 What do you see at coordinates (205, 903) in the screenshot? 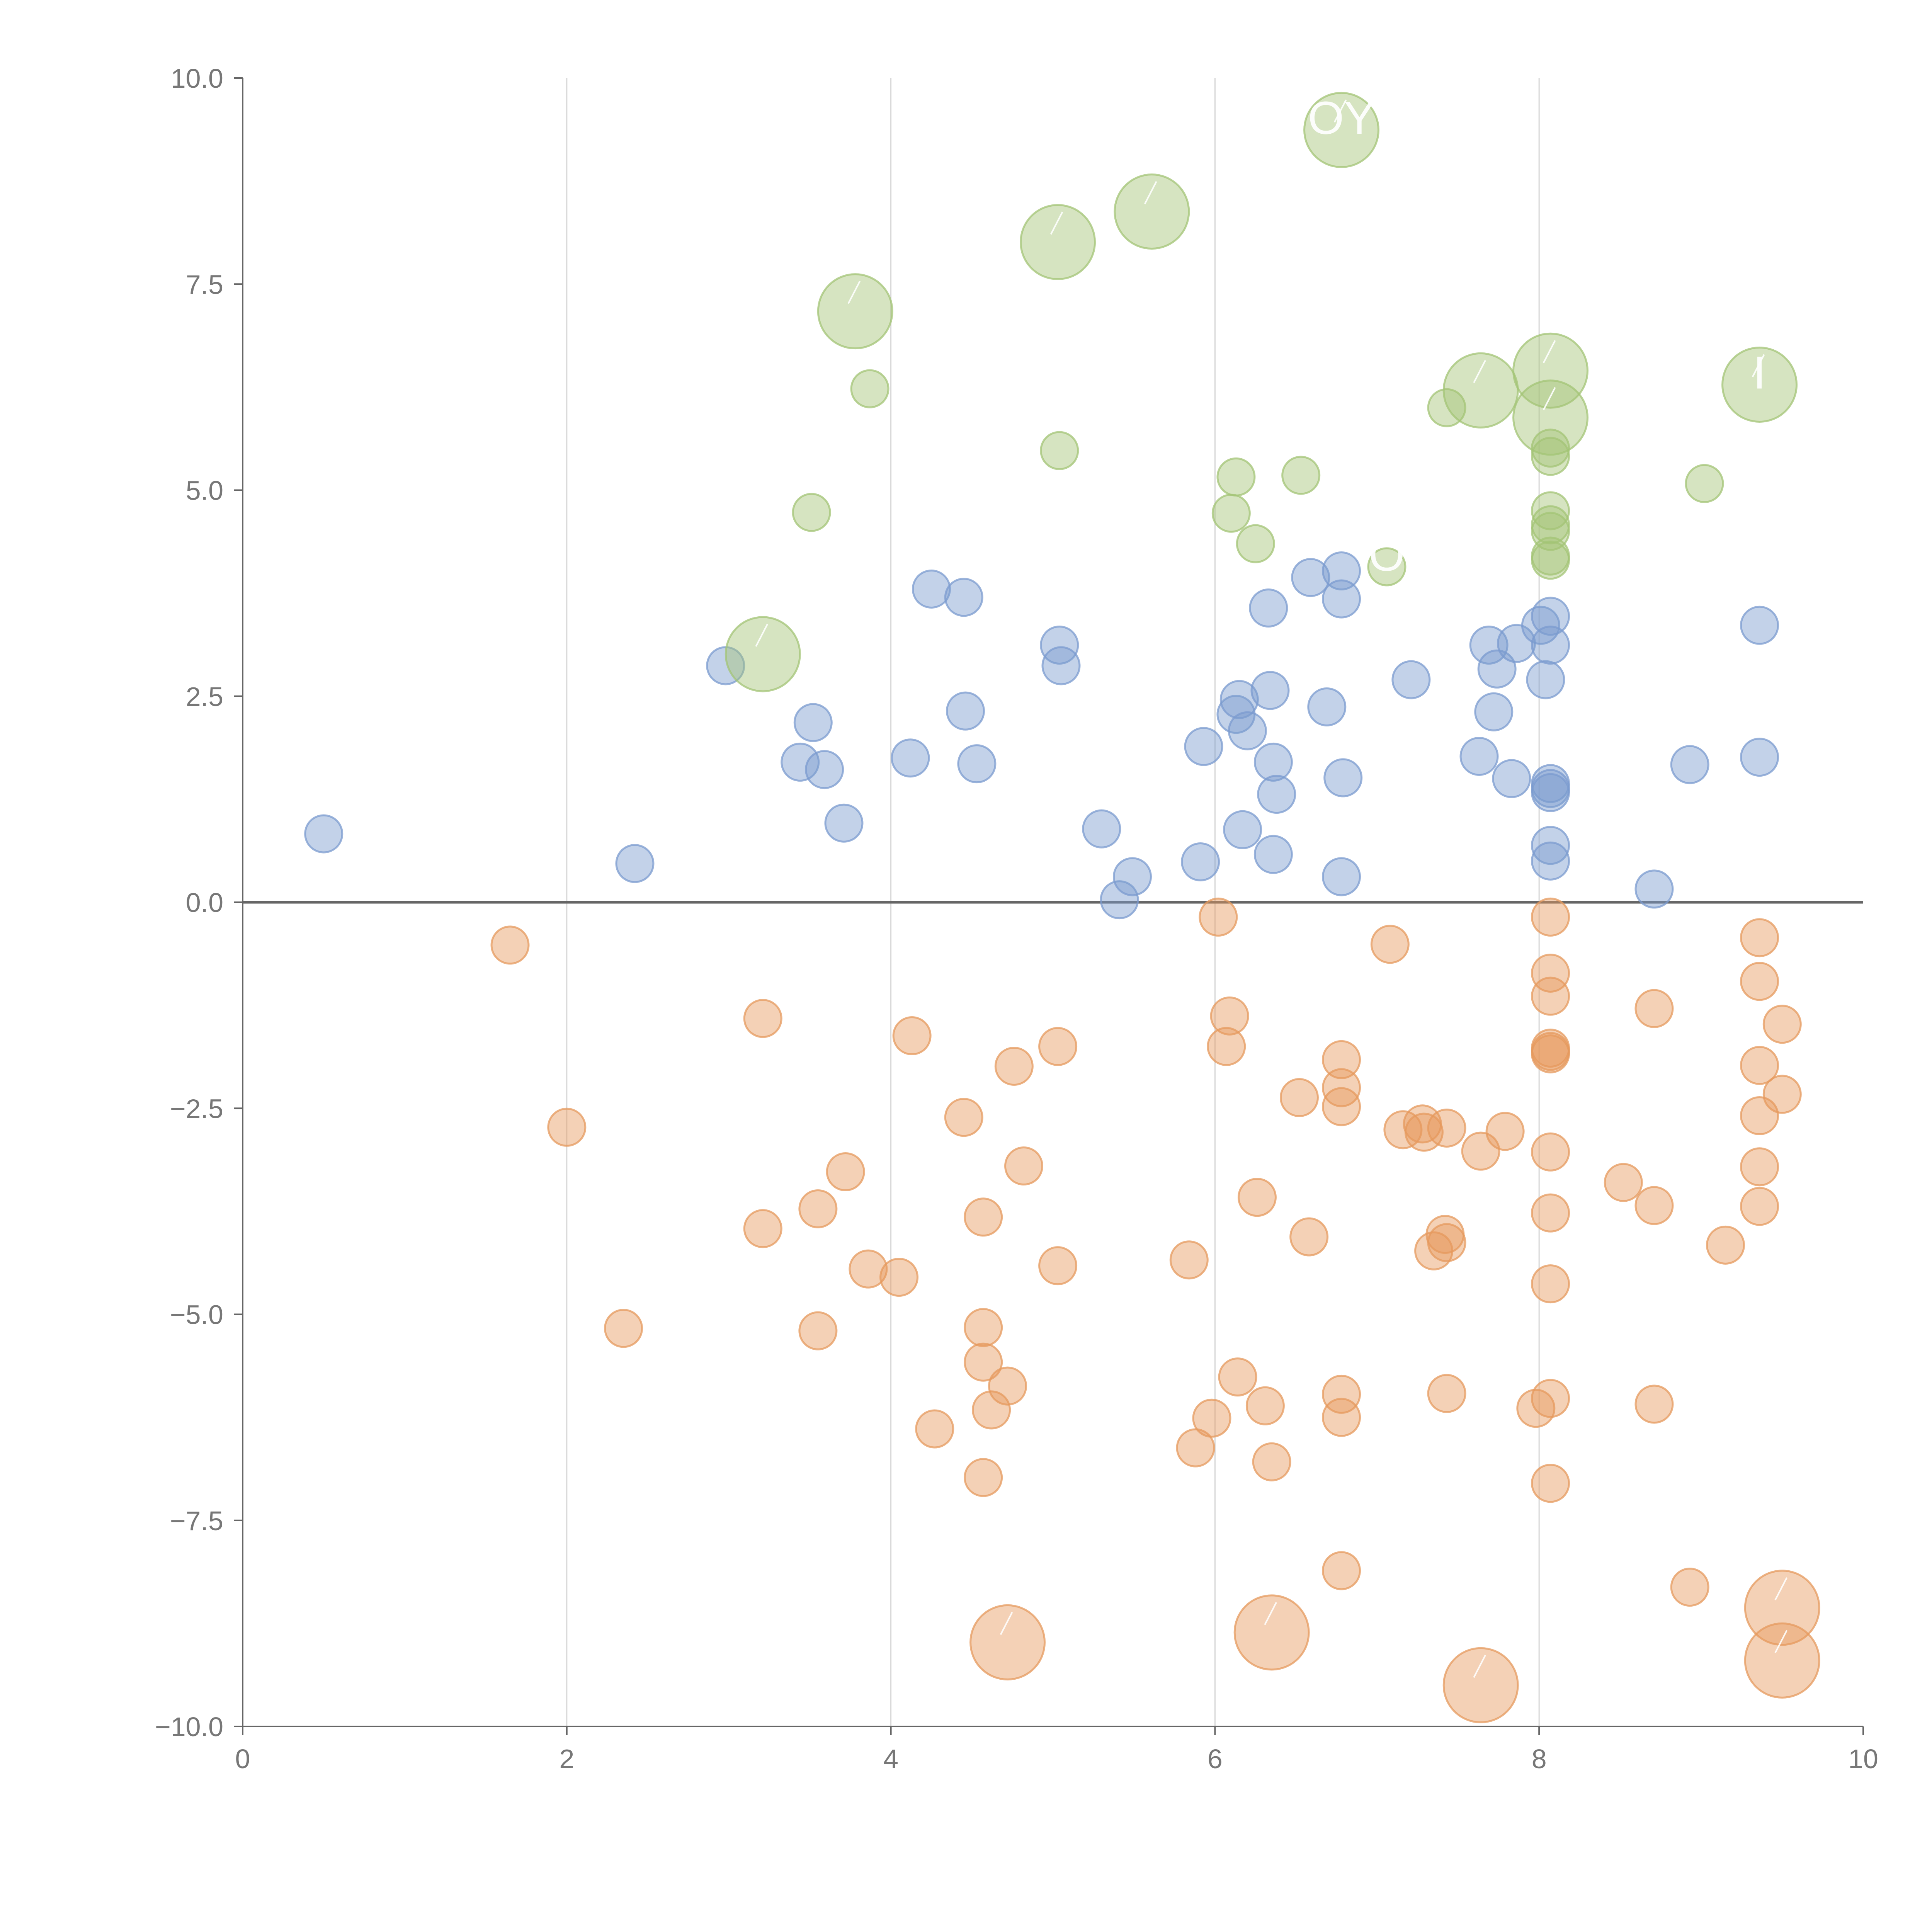
I see `y-tick-label: 0.0` at bounding box center [205, 903].